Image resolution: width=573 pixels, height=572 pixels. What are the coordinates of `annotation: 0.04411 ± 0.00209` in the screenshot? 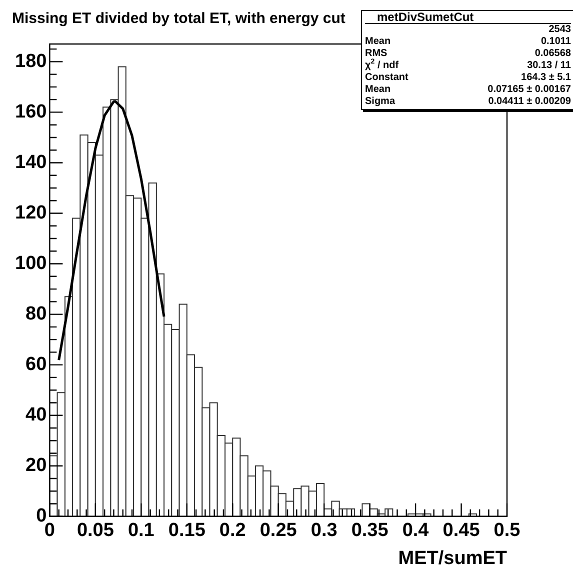 It's located at (529, 102).